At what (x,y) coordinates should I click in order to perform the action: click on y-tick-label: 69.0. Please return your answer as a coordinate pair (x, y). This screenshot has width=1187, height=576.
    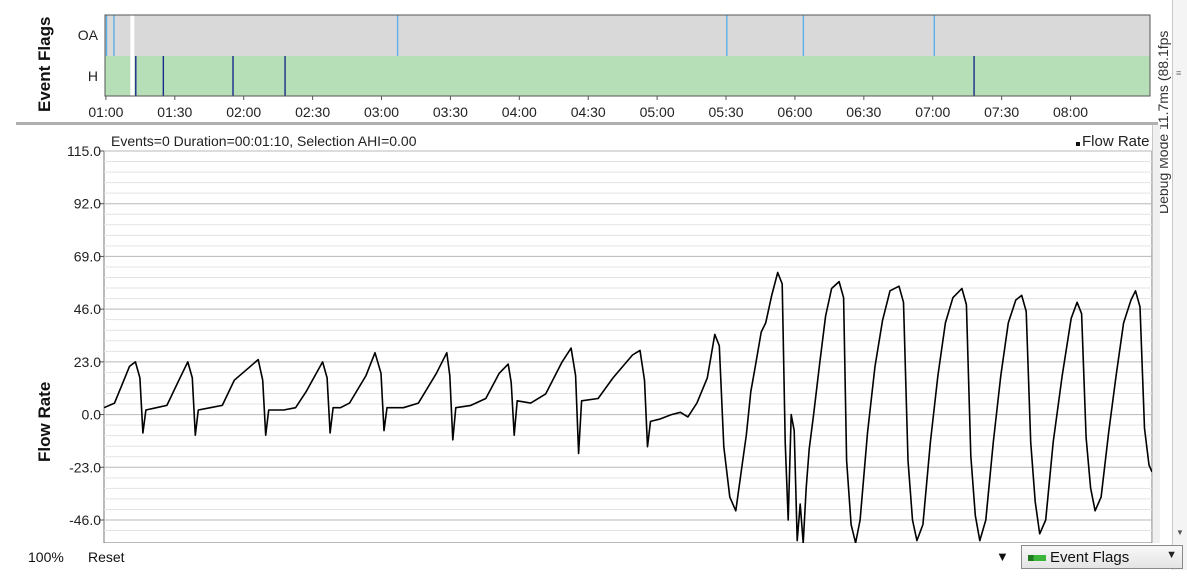
    Looking at the image, I should click on (87, 256).